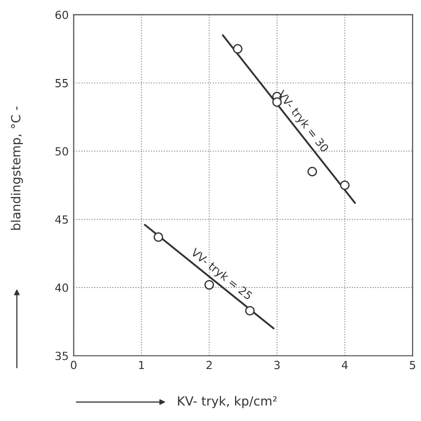 This screenshot has height=421, width=421. I want to click on y-axis-title: blandingstemp, °C -, so click(16, 168).